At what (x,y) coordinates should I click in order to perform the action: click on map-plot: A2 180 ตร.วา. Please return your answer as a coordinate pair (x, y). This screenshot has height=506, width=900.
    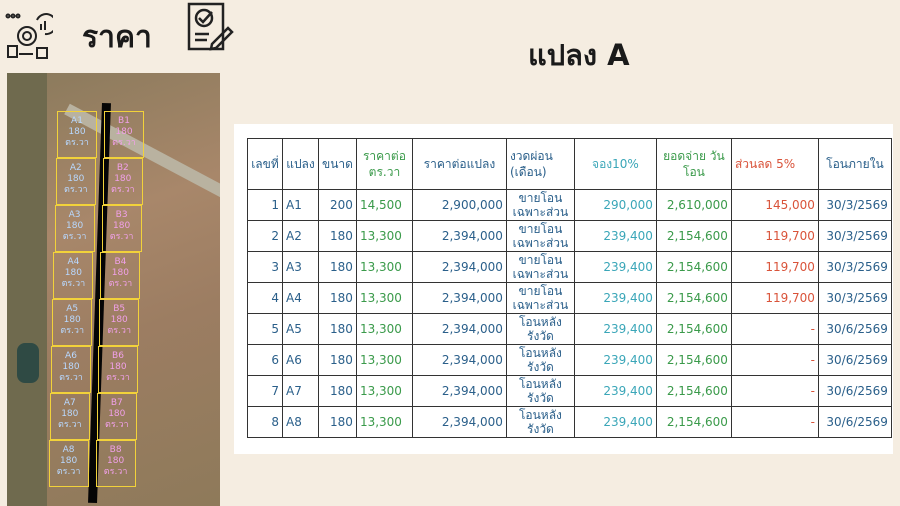
    Looking at the image, I should click on (75, 181).